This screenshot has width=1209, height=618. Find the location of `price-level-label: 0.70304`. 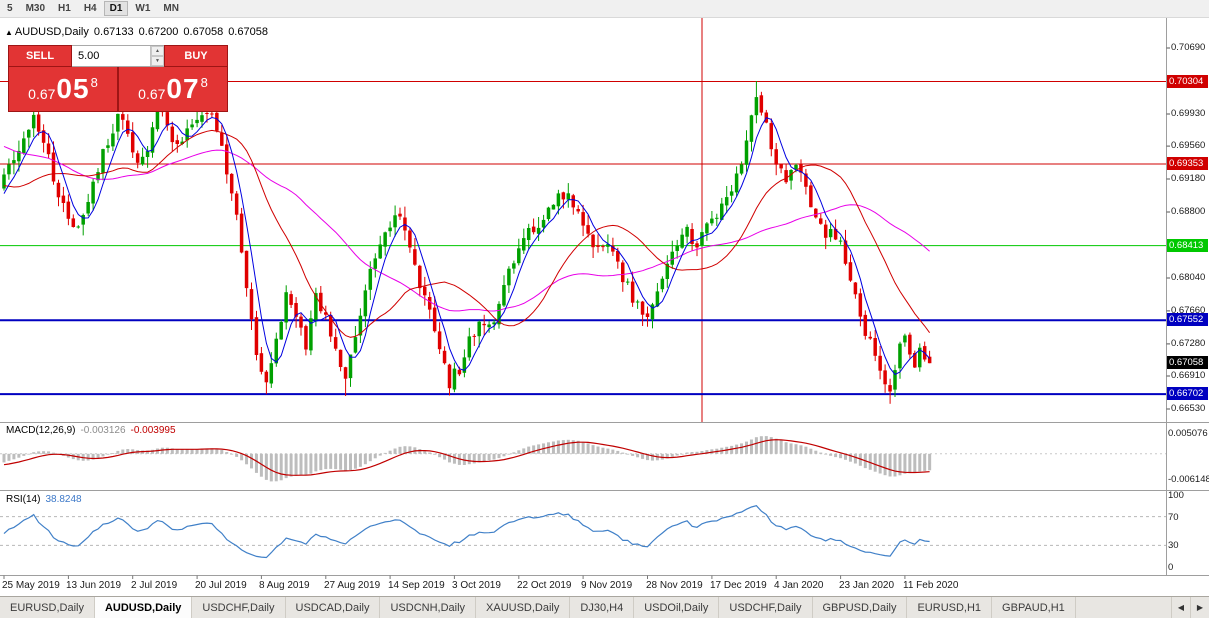

price-level-label: 0.70304 is located at coordinates (1187, 81).